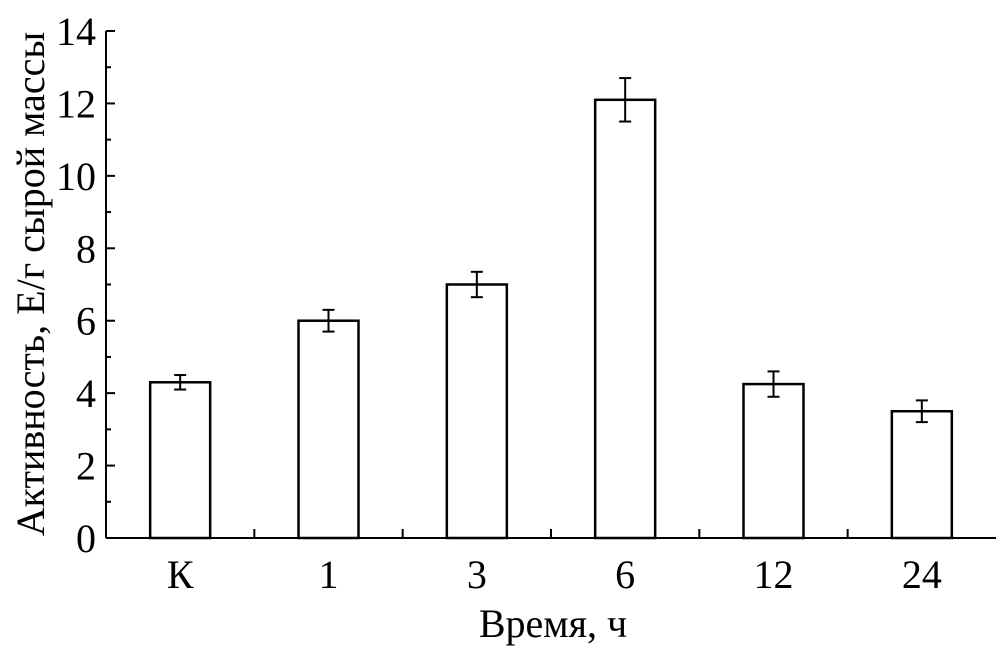 The width and height of the screenshot is (1004, 654). Describe the element at coordinates (553, 623) in the screenshot. I see `x-axis-title: Время, ч` at that location.